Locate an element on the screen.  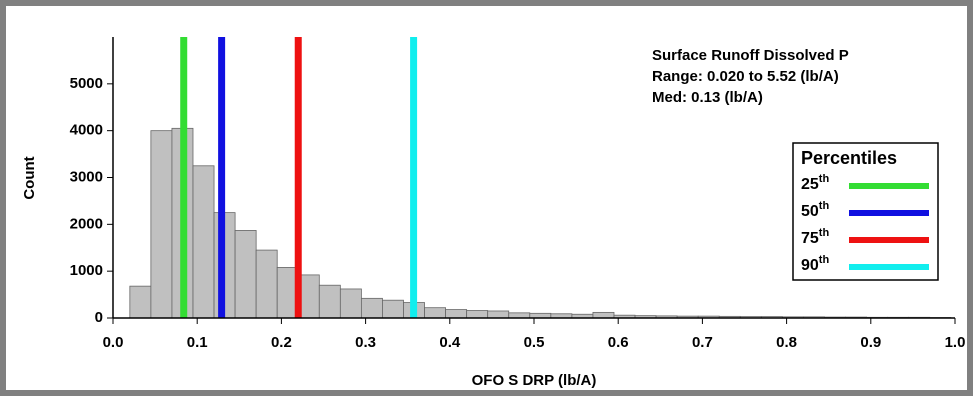
x-tick-label: 0.8 is located at coordinates (786, 342).